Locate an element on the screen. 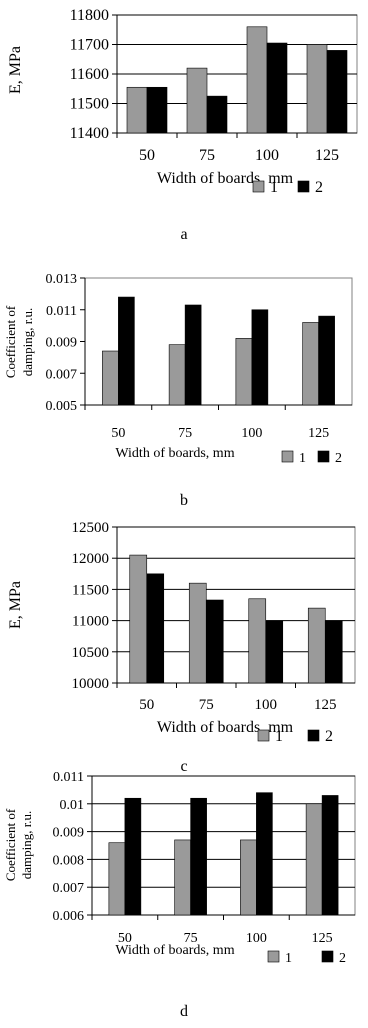  y-tick-label: 11000 is located at coordinates (90, 622).